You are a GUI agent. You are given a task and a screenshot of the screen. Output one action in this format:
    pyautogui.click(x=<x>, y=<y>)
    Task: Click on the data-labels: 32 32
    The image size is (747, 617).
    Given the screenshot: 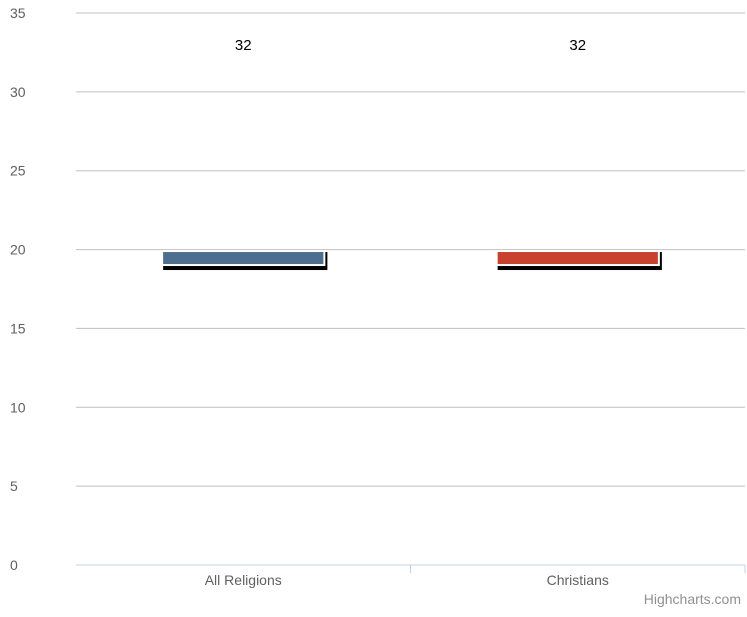 What is the action you would take?
    pyautogui.click(x=410, y=45)
    